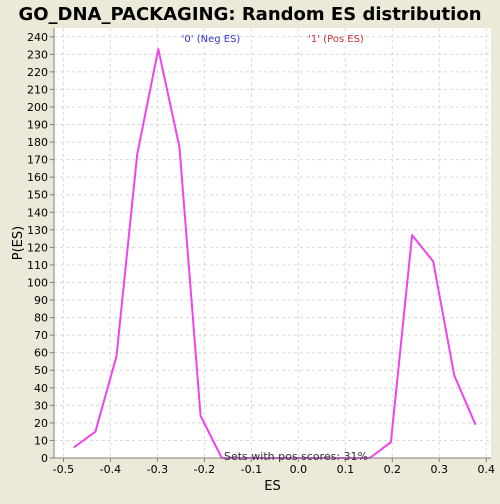 This screenshot has height=504, width=500. What do you see at coordinates (37, 230) in the screenshot?
I see `y-tick-label: 130` at bounding box center [37, 230].